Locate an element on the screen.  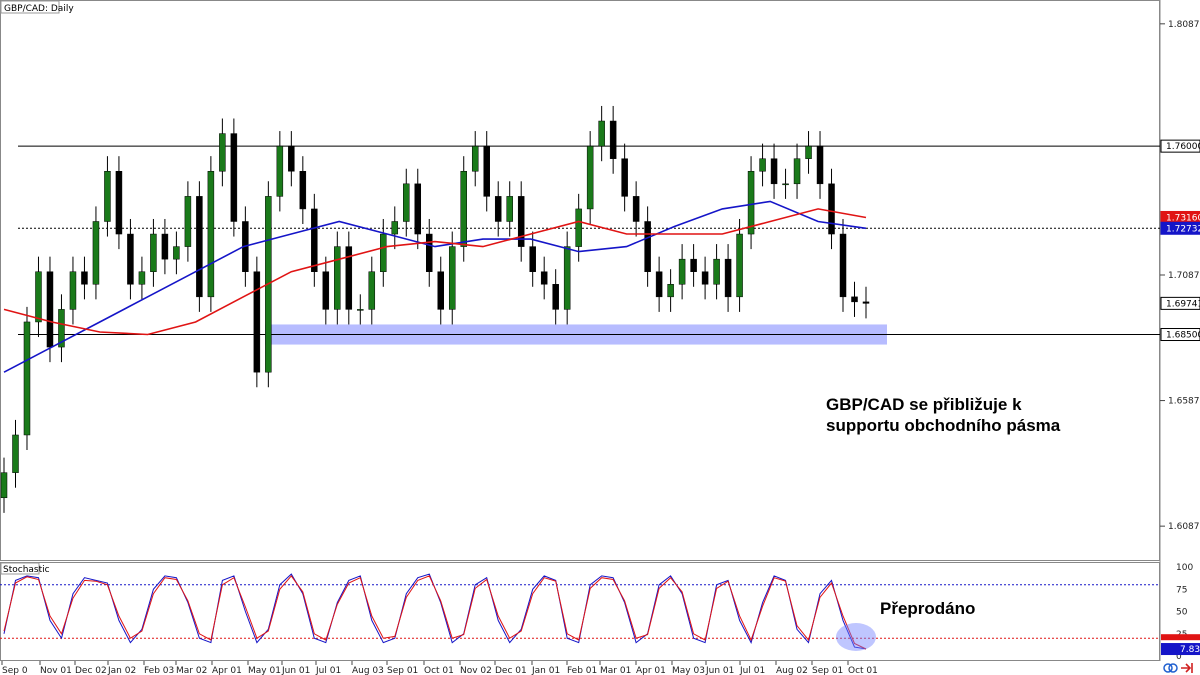
y-tick-label: 1.65870 is located at coordinates (1184, 402).